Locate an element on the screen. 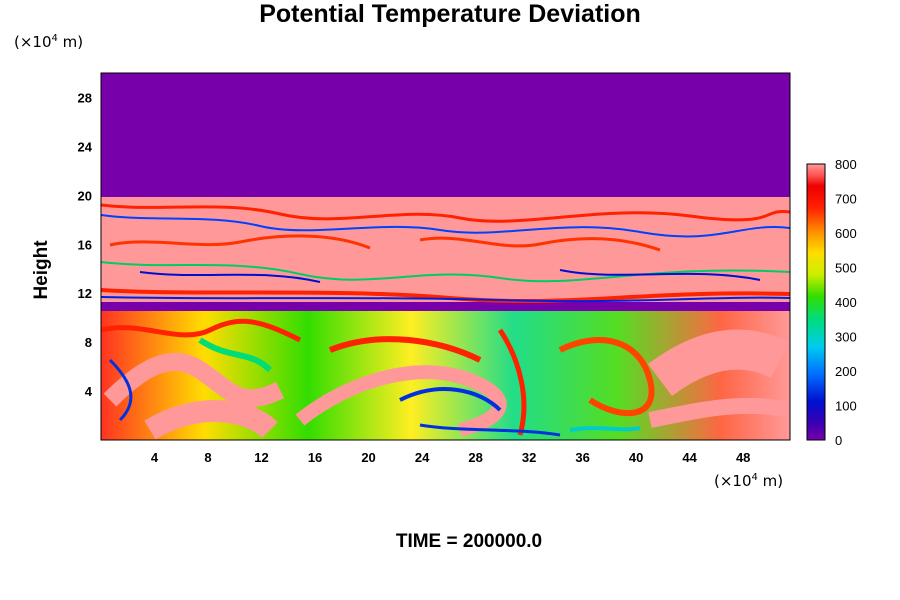 The width and height of the screenshot is (900, 600). y-tick-label: 8 is located at coordinates (88, 342).